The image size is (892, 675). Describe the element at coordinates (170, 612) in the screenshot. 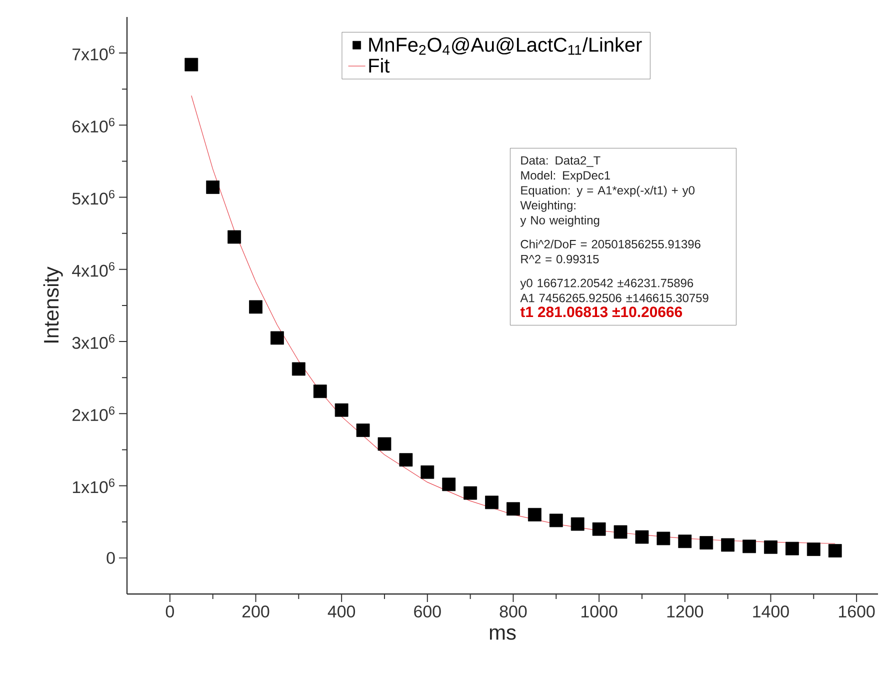

I see `x-tick-label: 0` at that location.